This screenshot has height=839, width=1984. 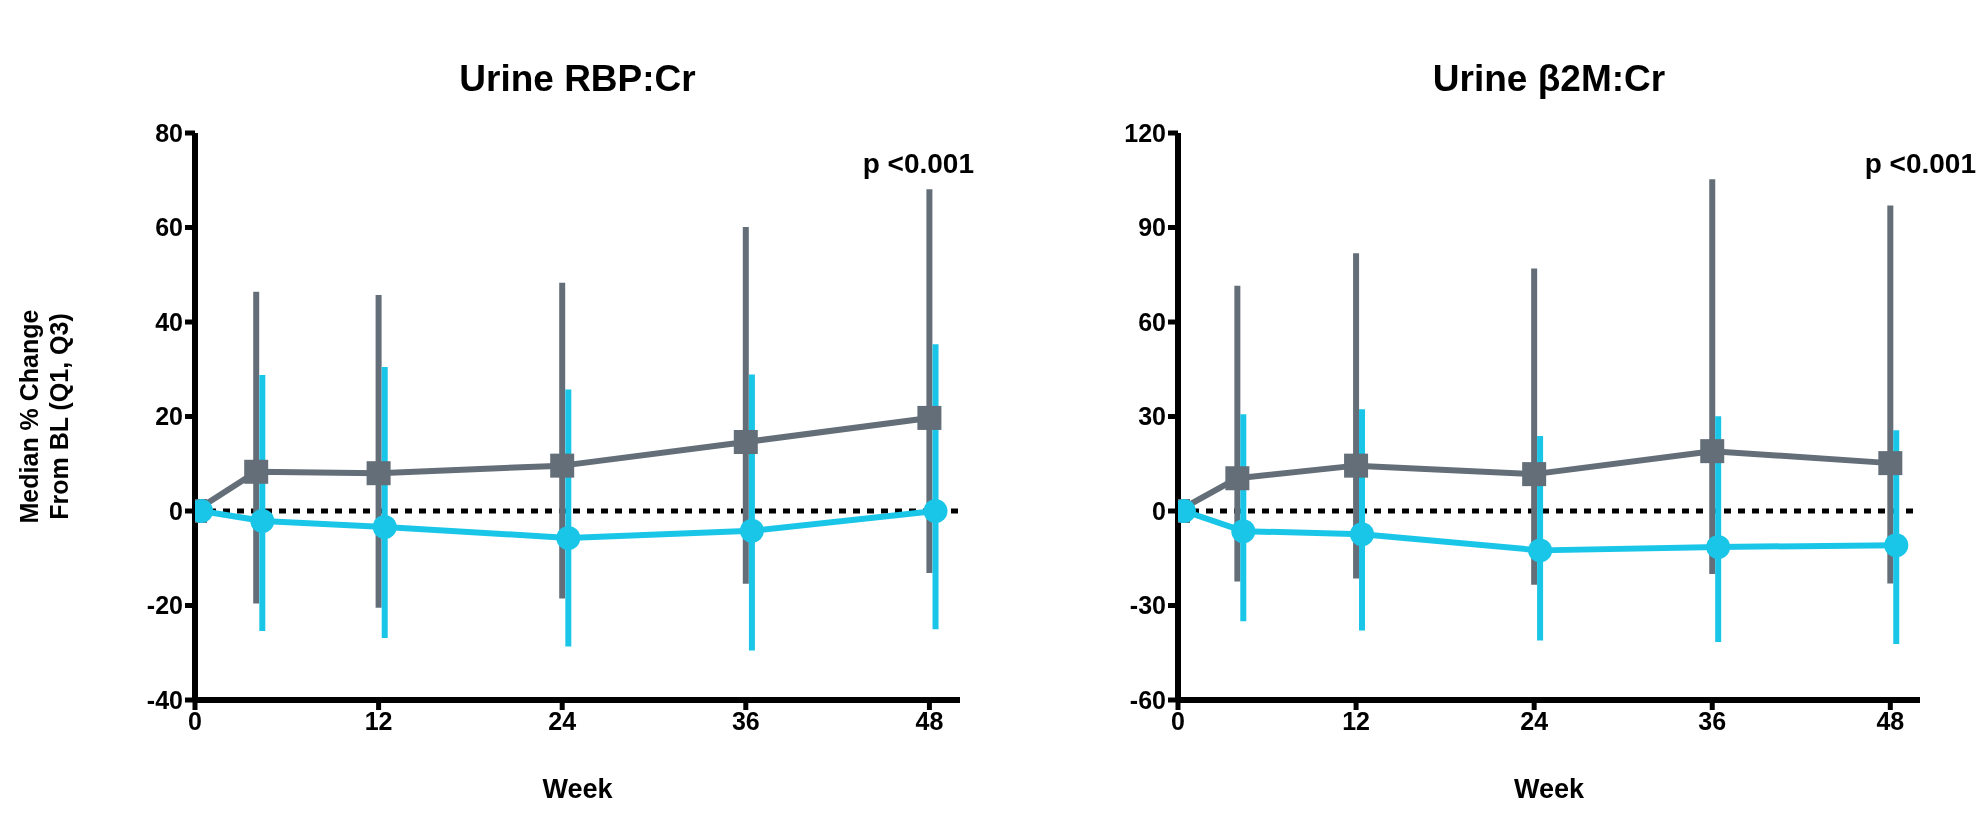 What do you see at coordinates (1152, 227) in the screenshot?
I see `y-tick-label: 90` at bounding box center [1152, 227].